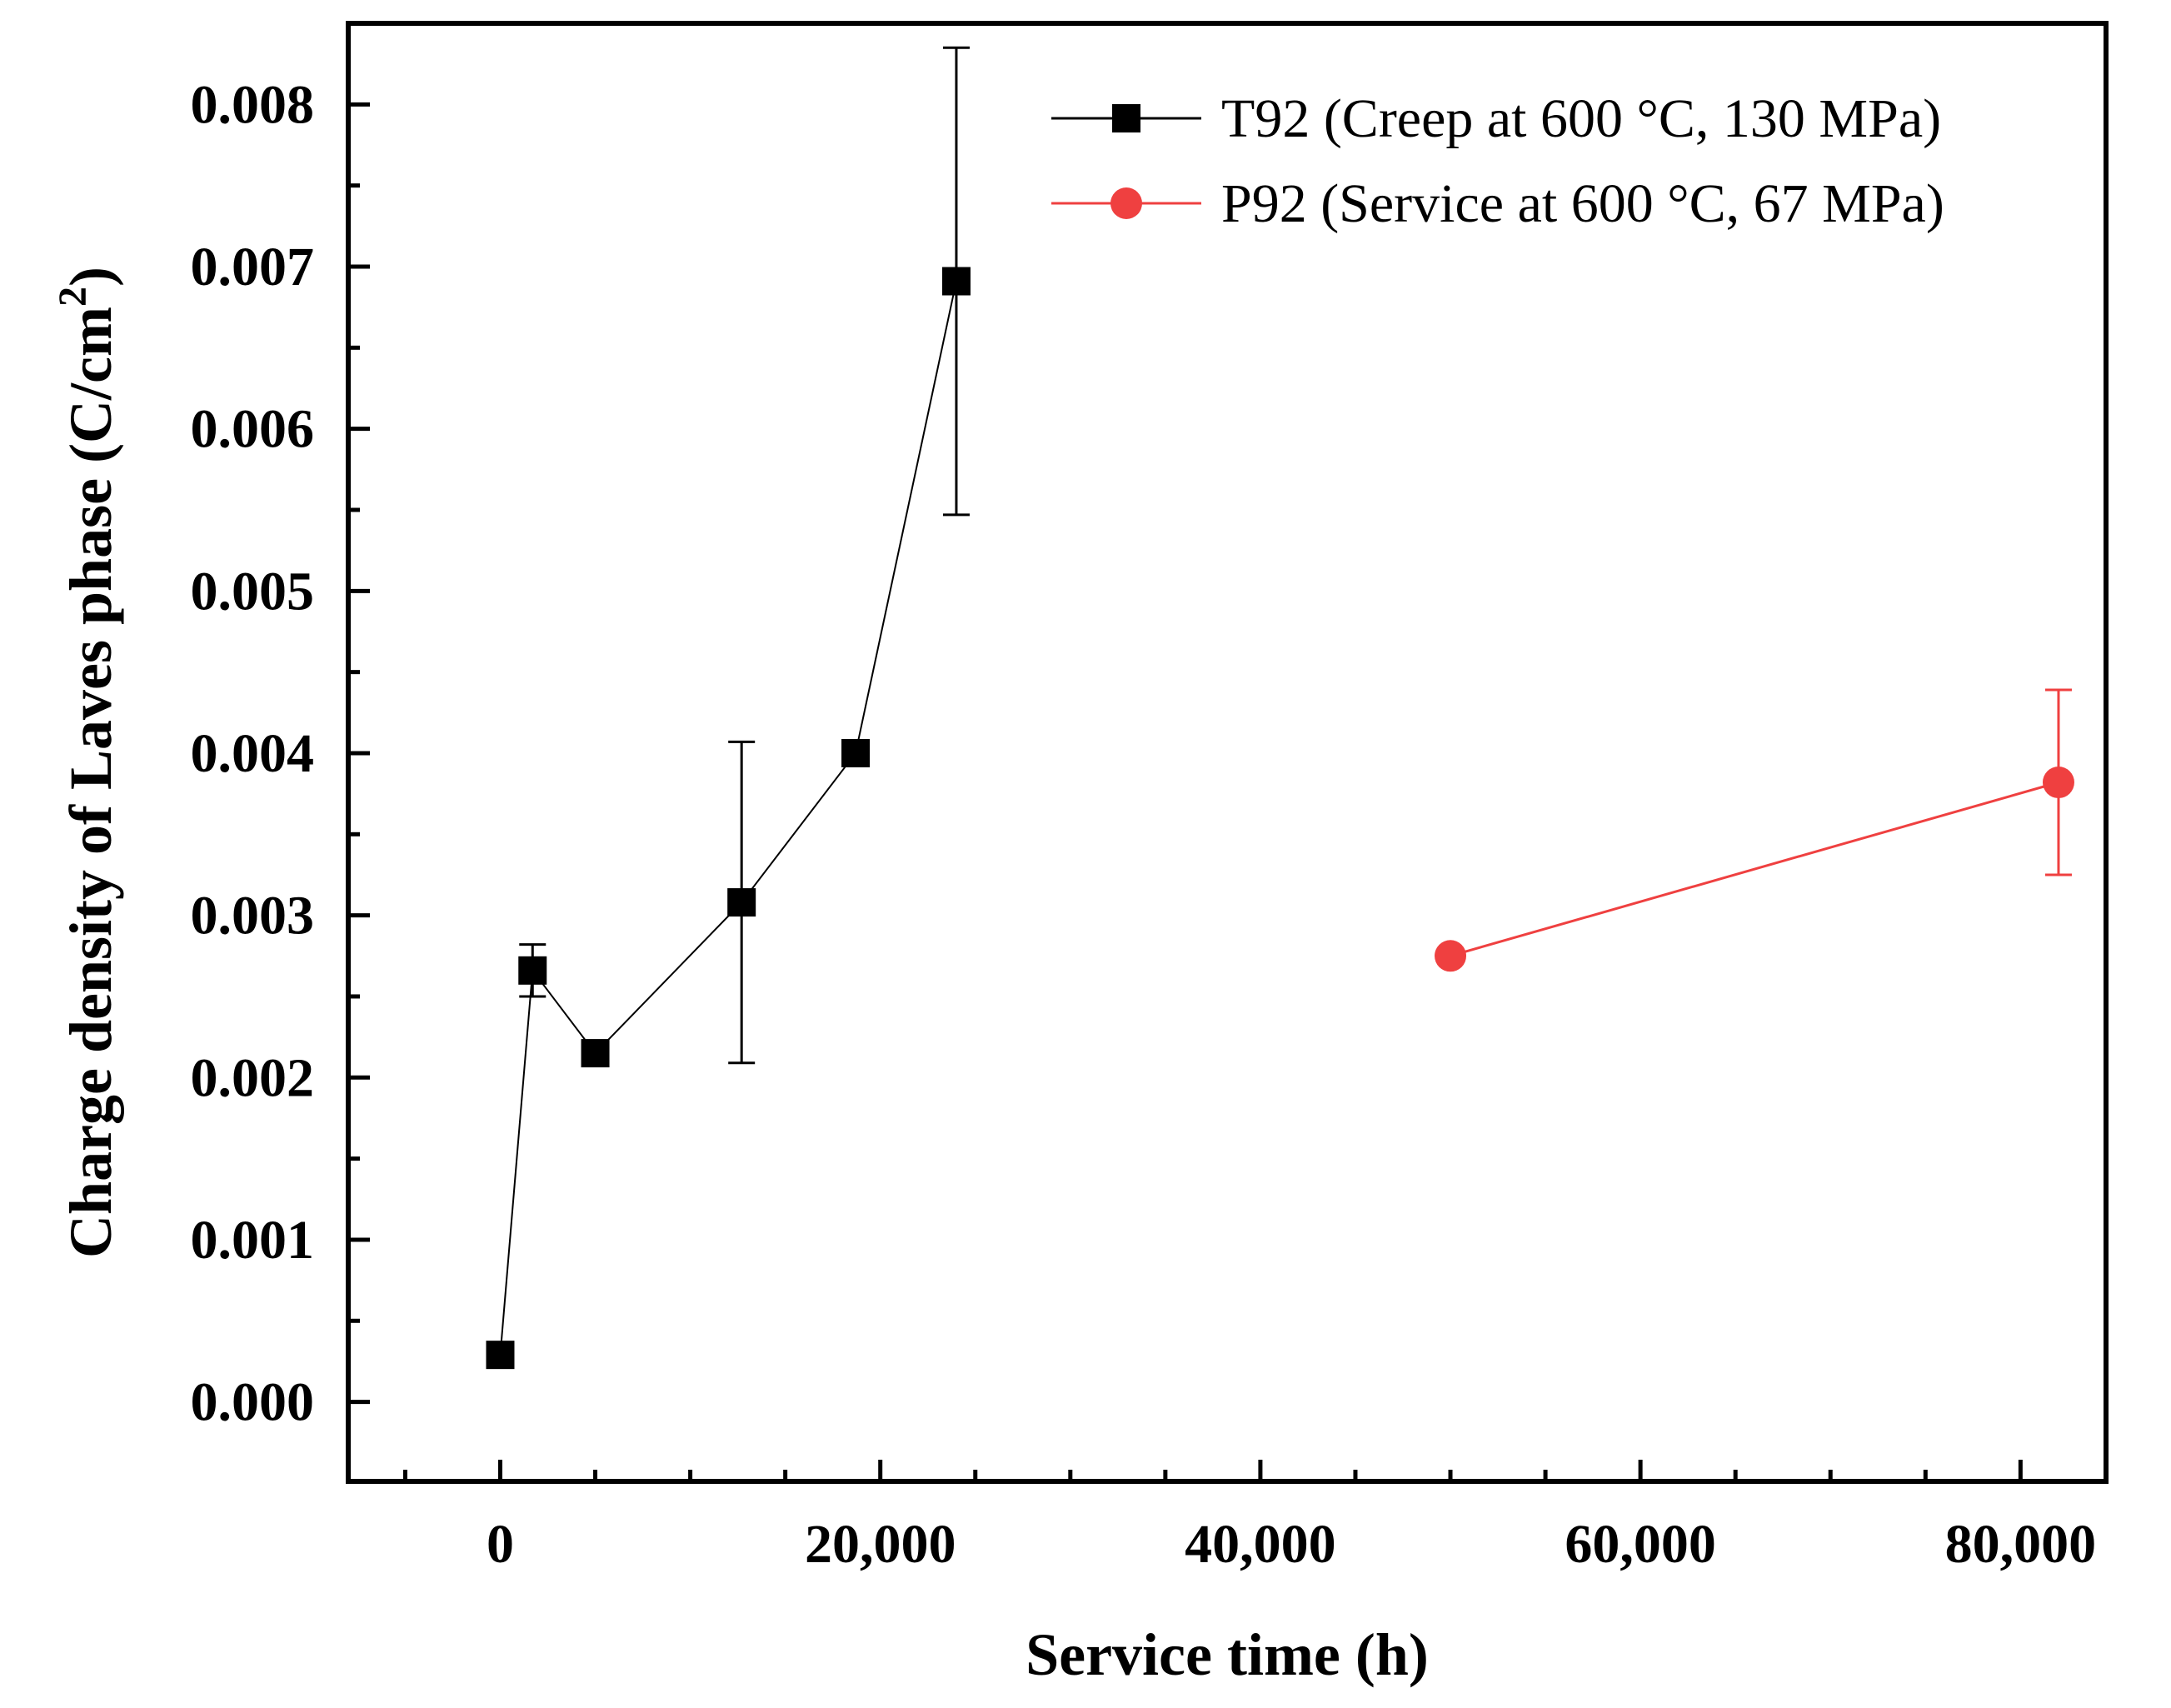 The image size is (2171, 1708). Describe the element at coordinates (881, 1544) in the screenshot. I see `x-tick-label: 20,000` at that location.